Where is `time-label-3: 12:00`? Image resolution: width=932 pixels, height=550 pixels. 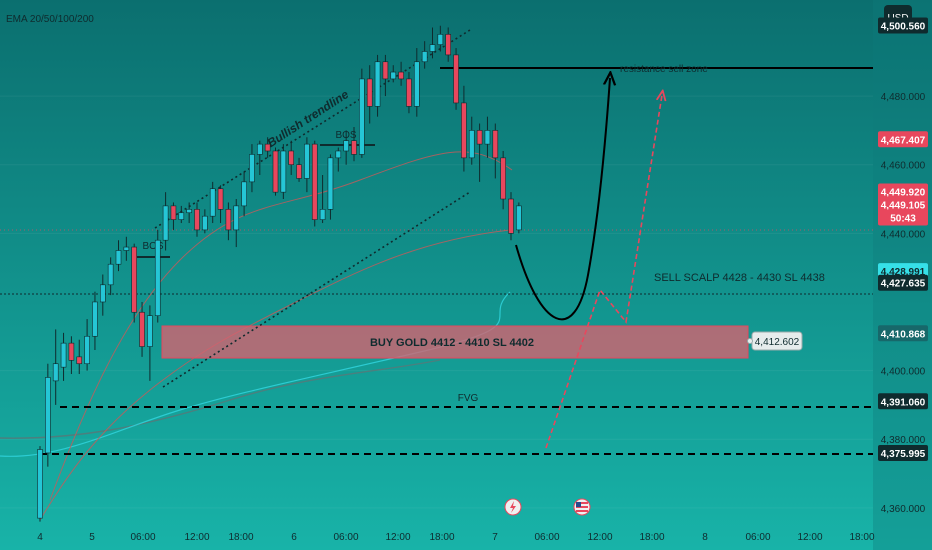
time-label-3: 12:00 is located at coordinates (196, 537).